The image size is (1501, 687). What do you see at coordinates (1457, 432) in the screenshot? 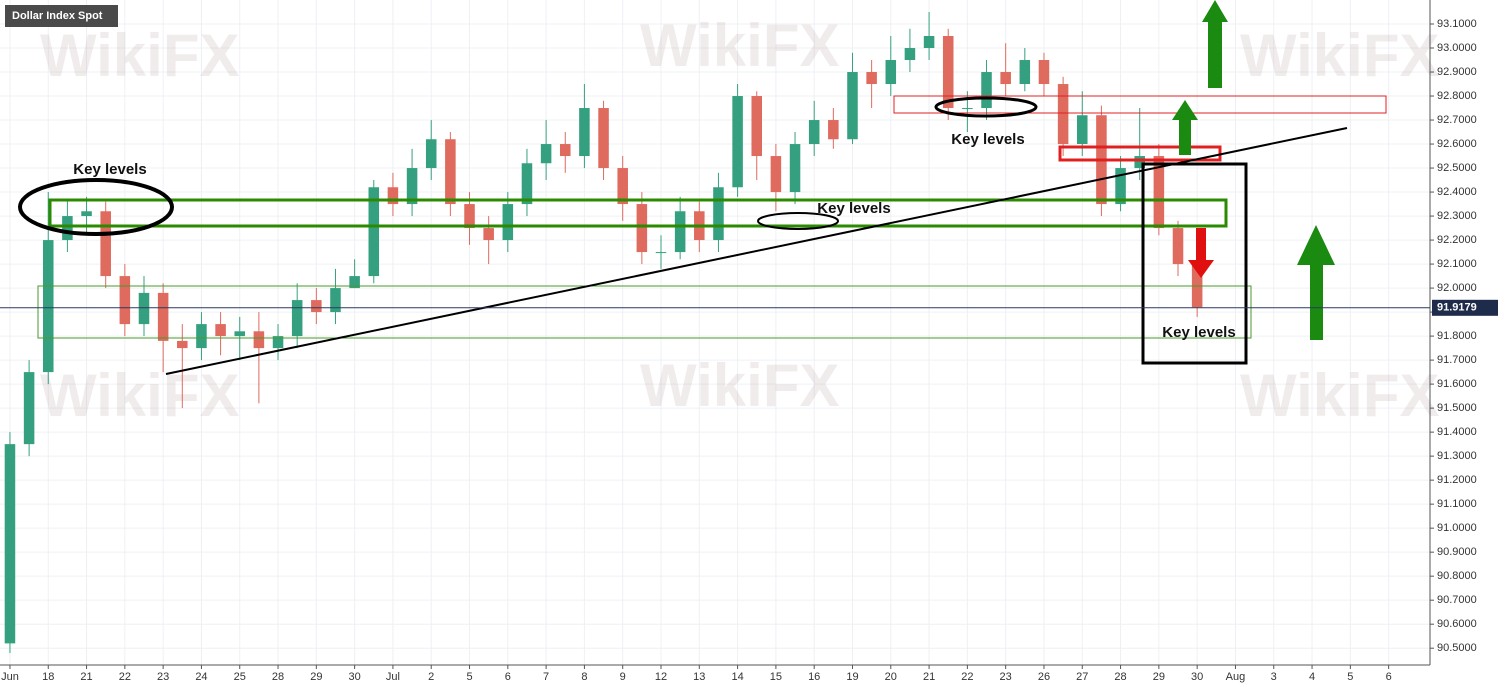
I see `y-tick-label: 91.4000` at bounding box center [1457, 432].